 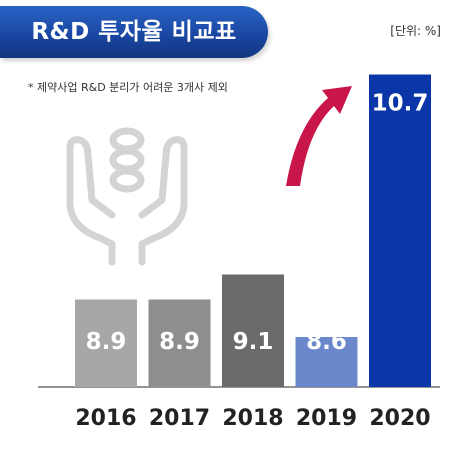 I want to click on bar-2016, so click(x=106, y=343).